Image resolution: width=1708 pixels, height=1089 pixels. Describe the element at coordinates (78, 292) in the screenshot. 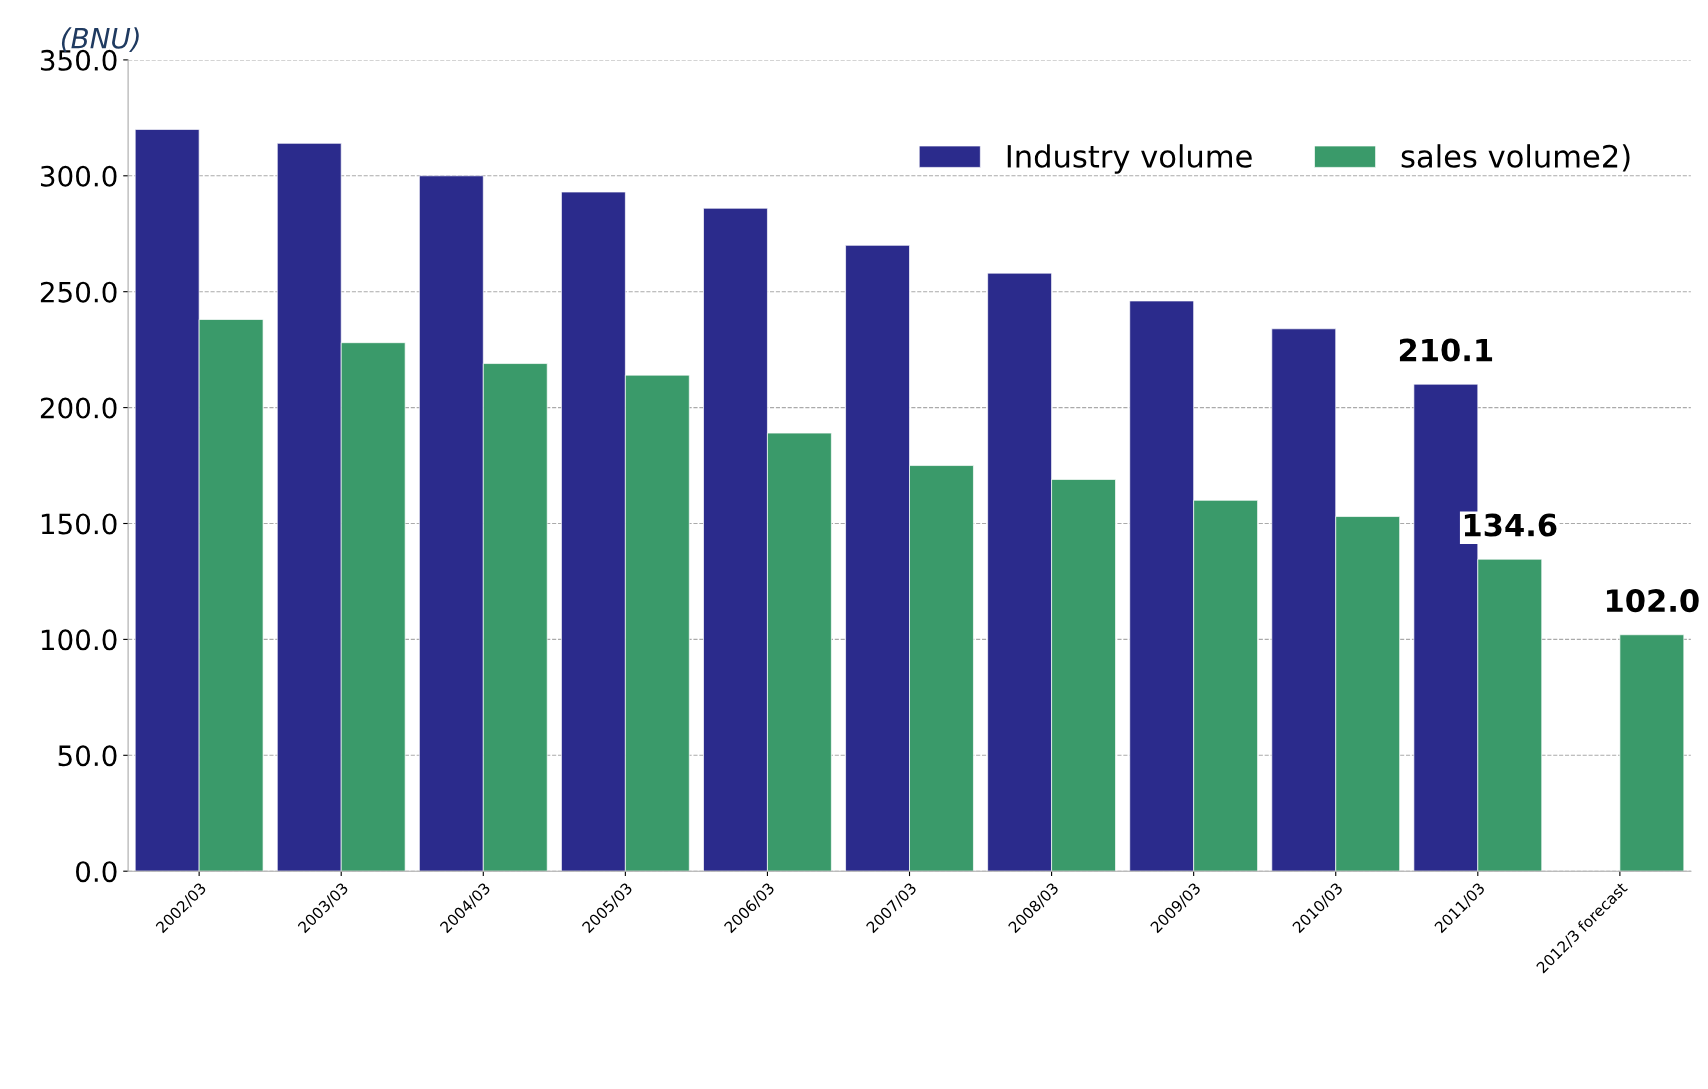

I see `y-tick-label: 250.0` at that location.